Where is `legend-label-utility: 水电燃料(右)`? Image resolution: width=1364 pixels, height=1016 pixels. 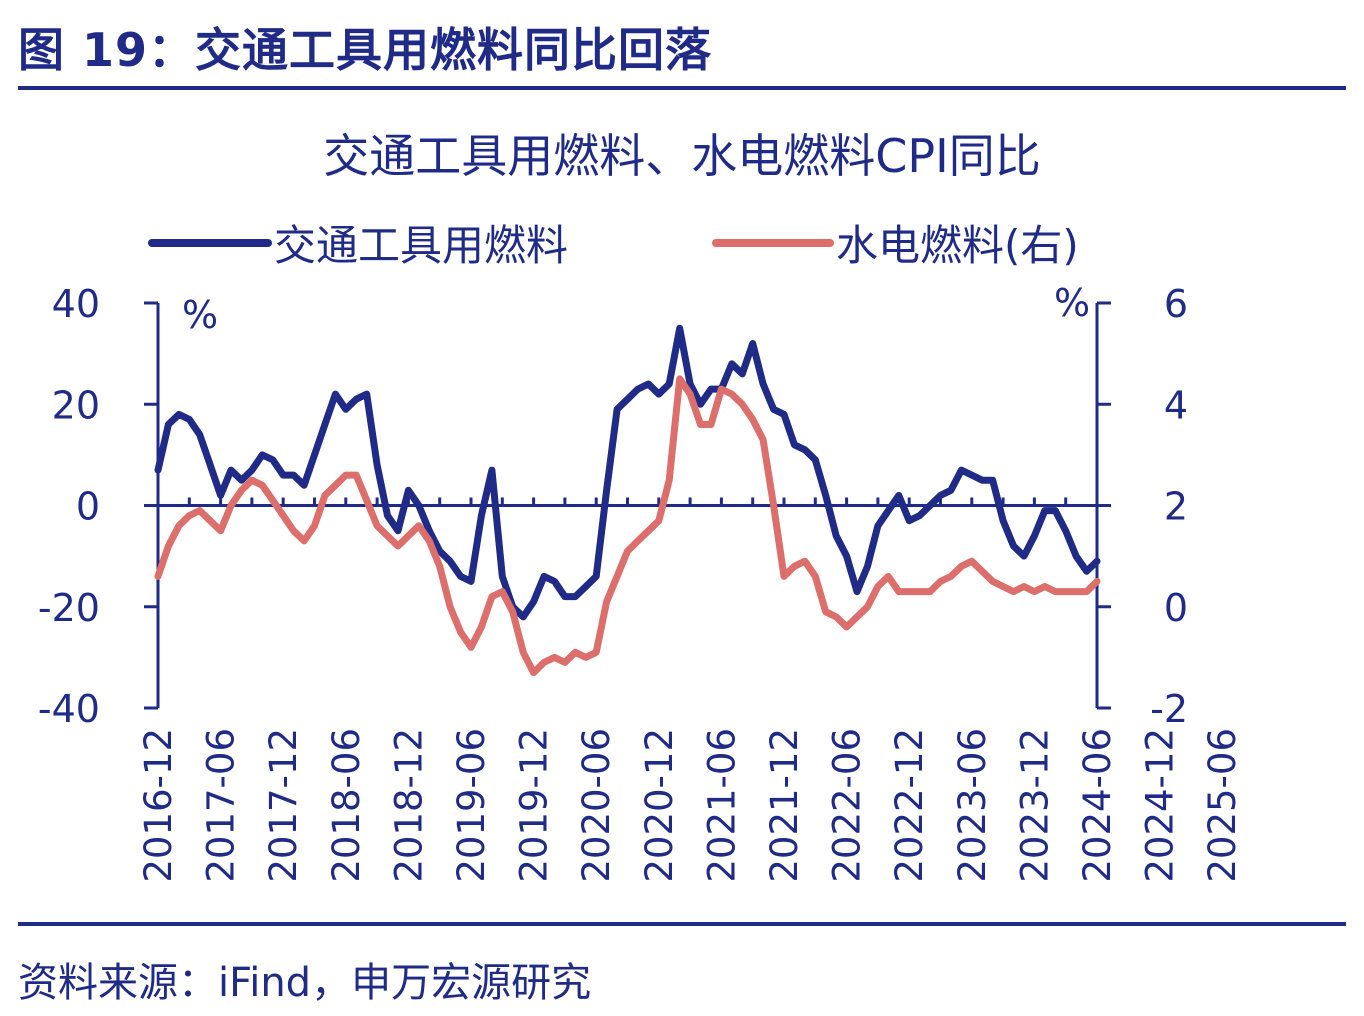
legend-label-utility: 水电燃料(右) is located at coordinates (957, 245).